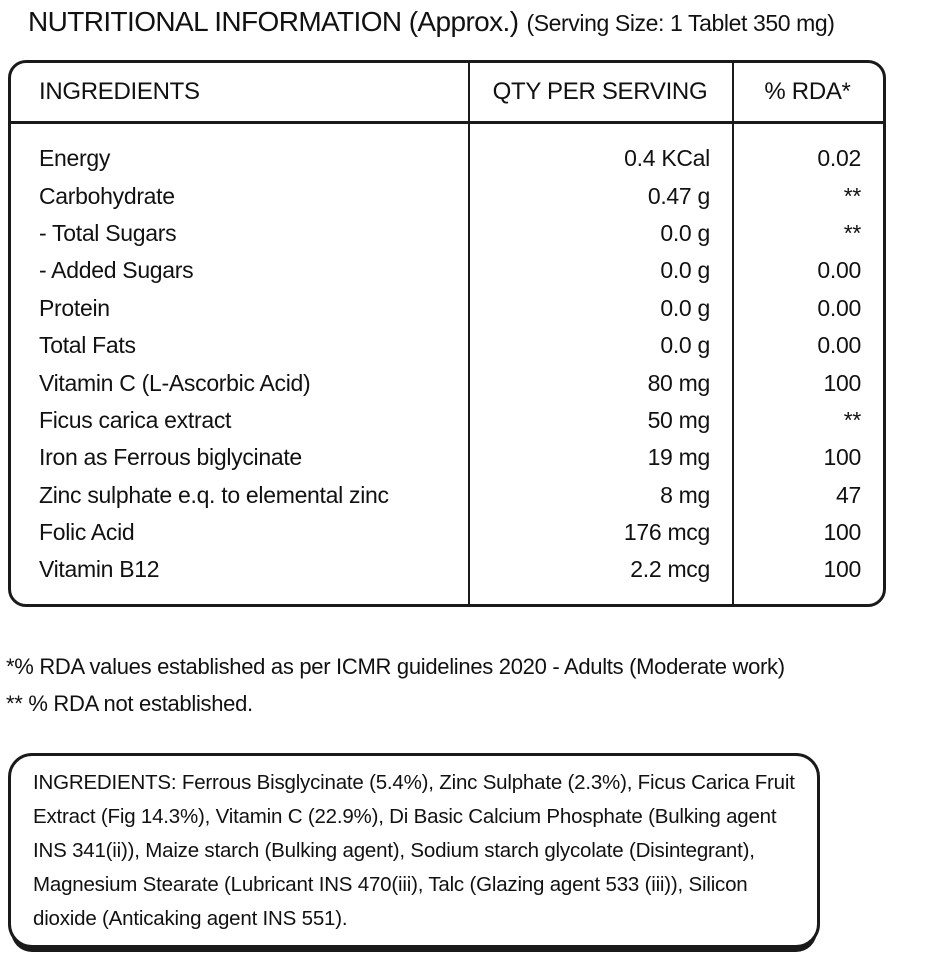 The image size is (926, 959). I want to click on cell-qty: 2.2 mcg, so click(670, 569).